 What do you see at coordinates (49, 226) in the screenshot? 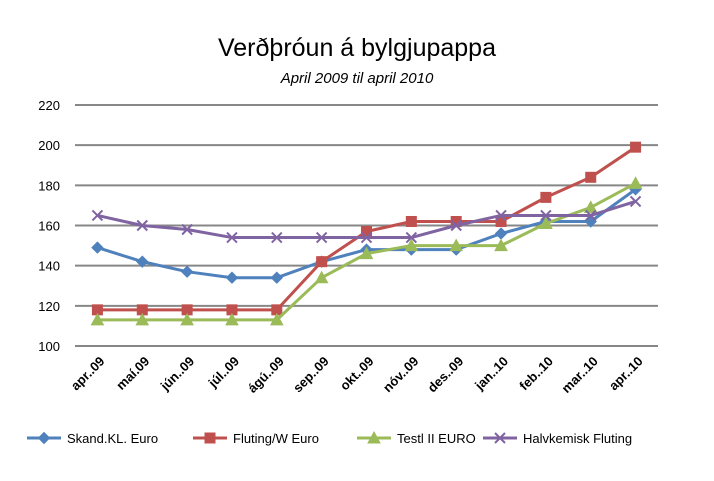
I see `y-tick-label: 160` at bounding box center [49, 226].